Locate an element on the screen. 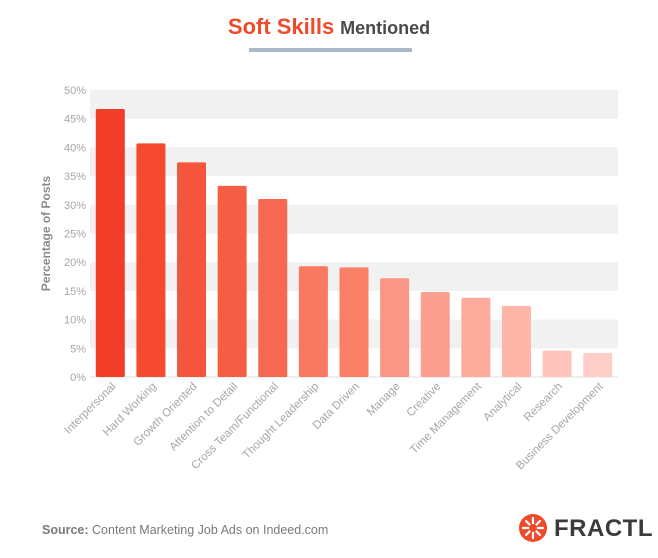  y-tick-label: 35% is located at coordinates (75, 177).